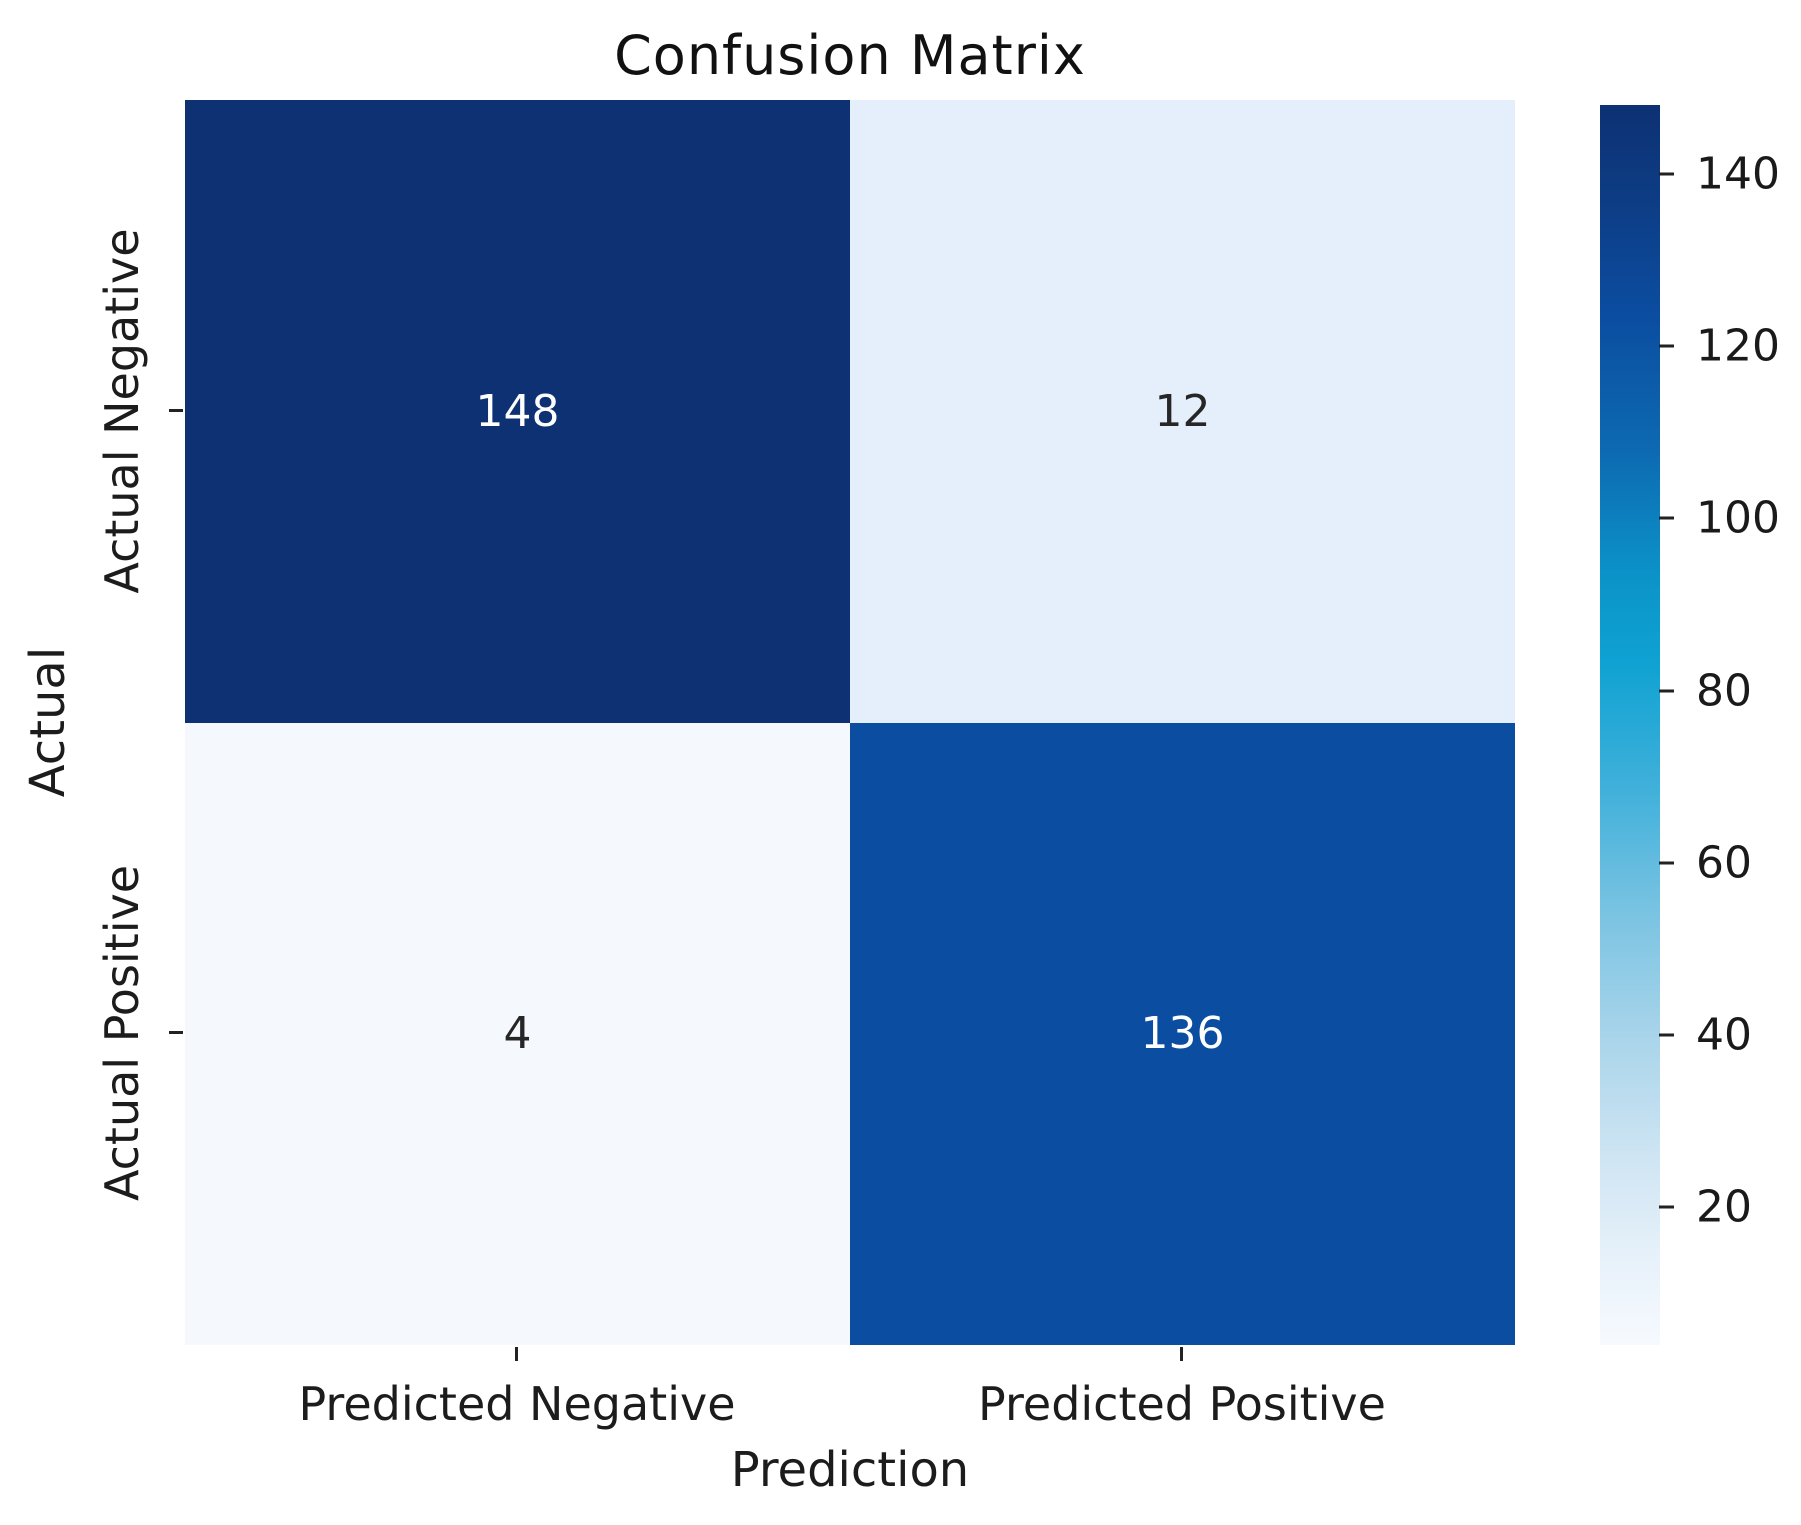 The image size is (1801, 1525). Describe the element at coordinates (516, 1354) in the screenshot. I see `x-tick-mark-col1` at that location.